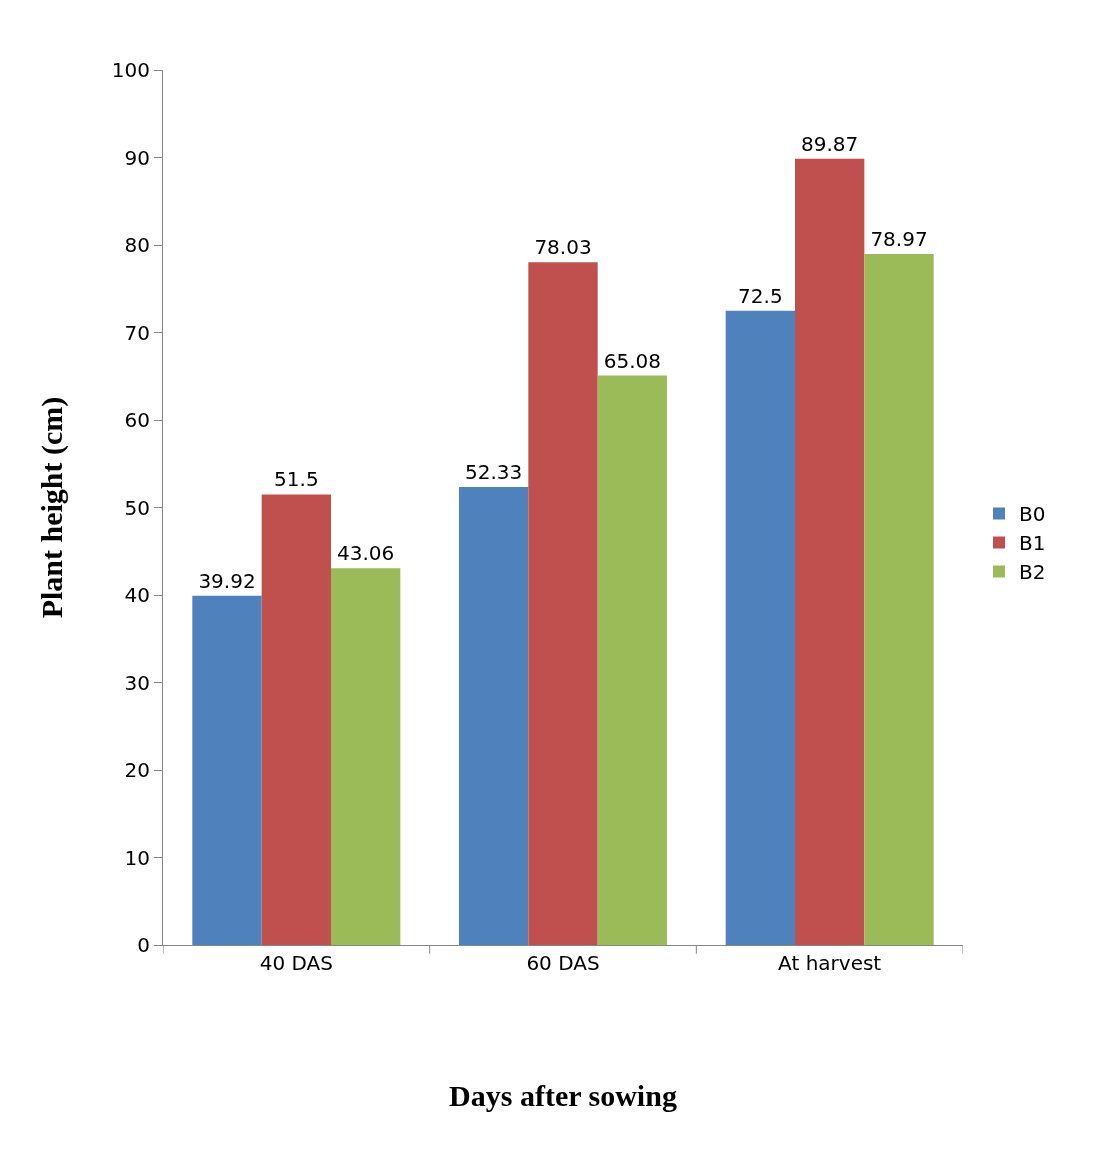 The image size is (1103, 1171). What do you see at coordinates (137, 770) in the screenshot?
I see `y-tick-label: 20` at bounding box center [137, 770].